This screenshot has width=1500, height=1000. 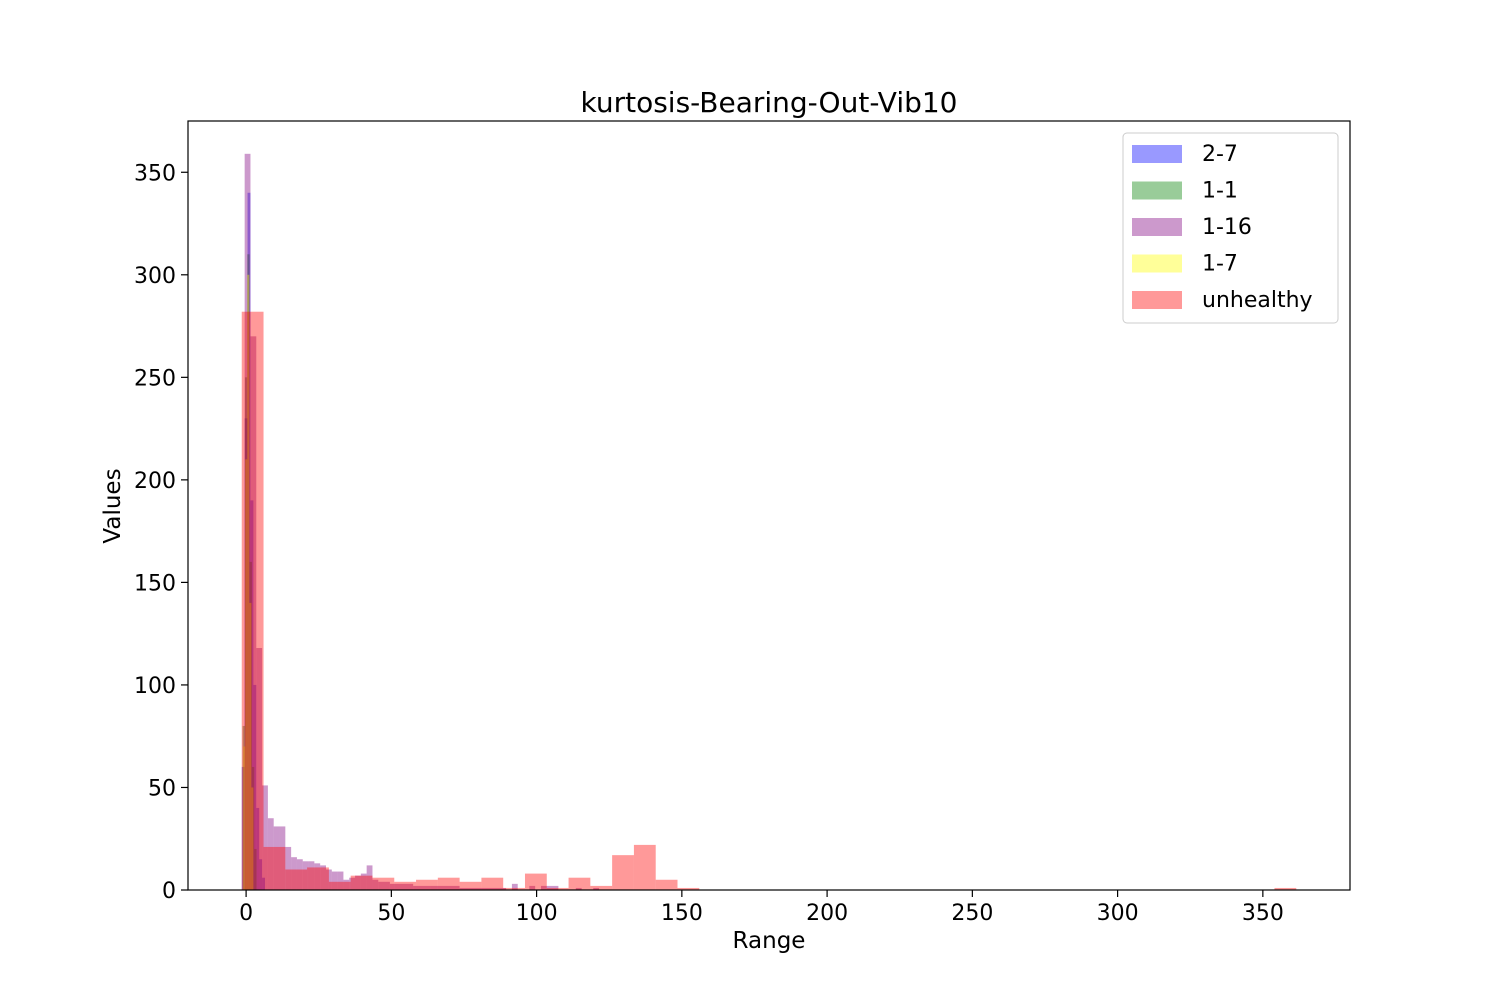 I want to click on y-tick-label-1: 50, so click(x=162, y=788).